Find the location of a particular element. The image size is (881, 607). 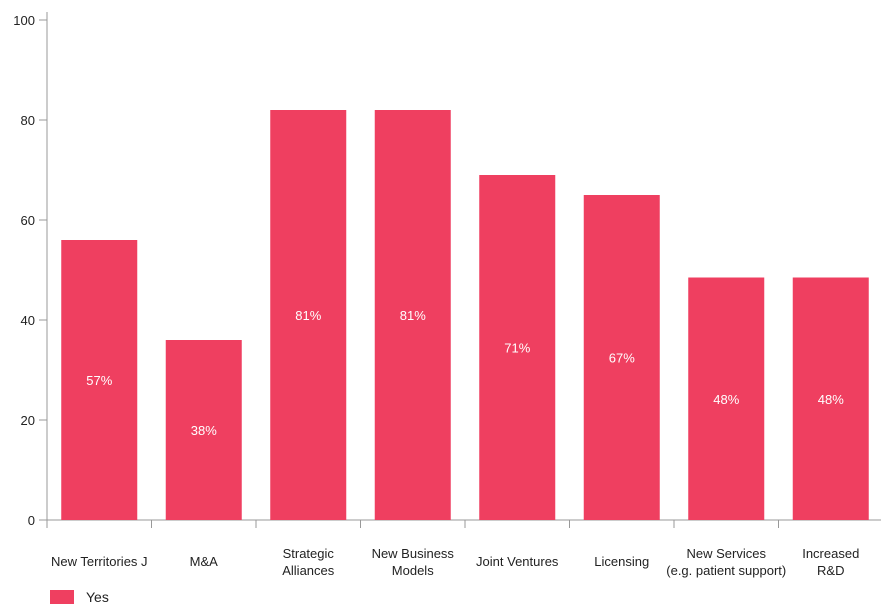

data-label: 38% is located at coordinates (204, 430).